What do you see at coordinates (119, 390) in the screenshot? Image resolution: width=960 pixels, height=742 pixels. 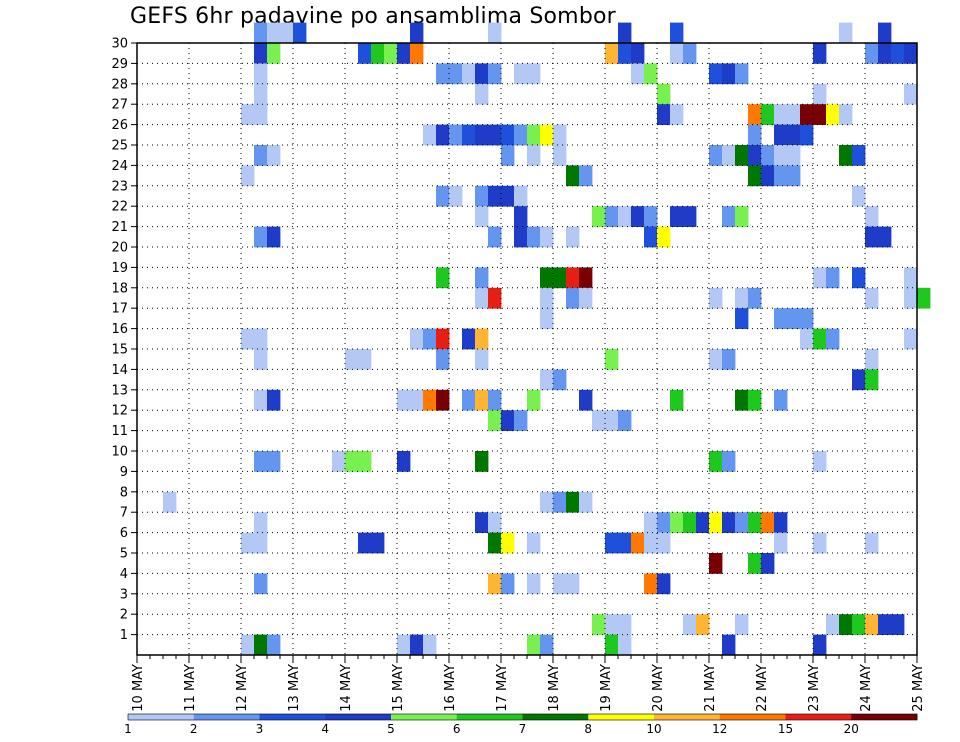 I see `y-tick-label: 13` at bounding box center [119, 390].